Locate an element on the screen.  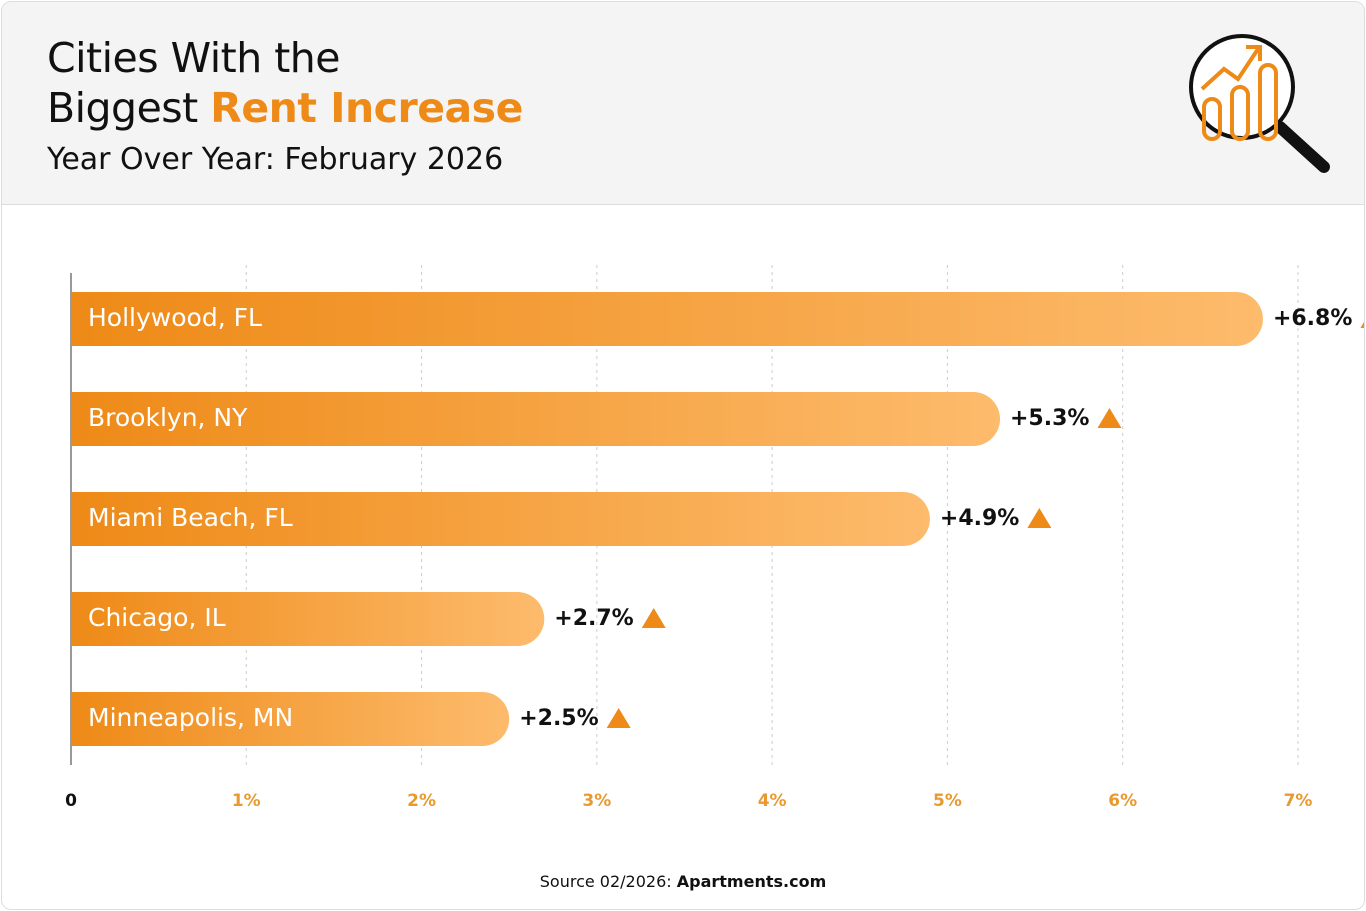
bar-label: Minneapolis, MN is located at coordinates (190, 717).